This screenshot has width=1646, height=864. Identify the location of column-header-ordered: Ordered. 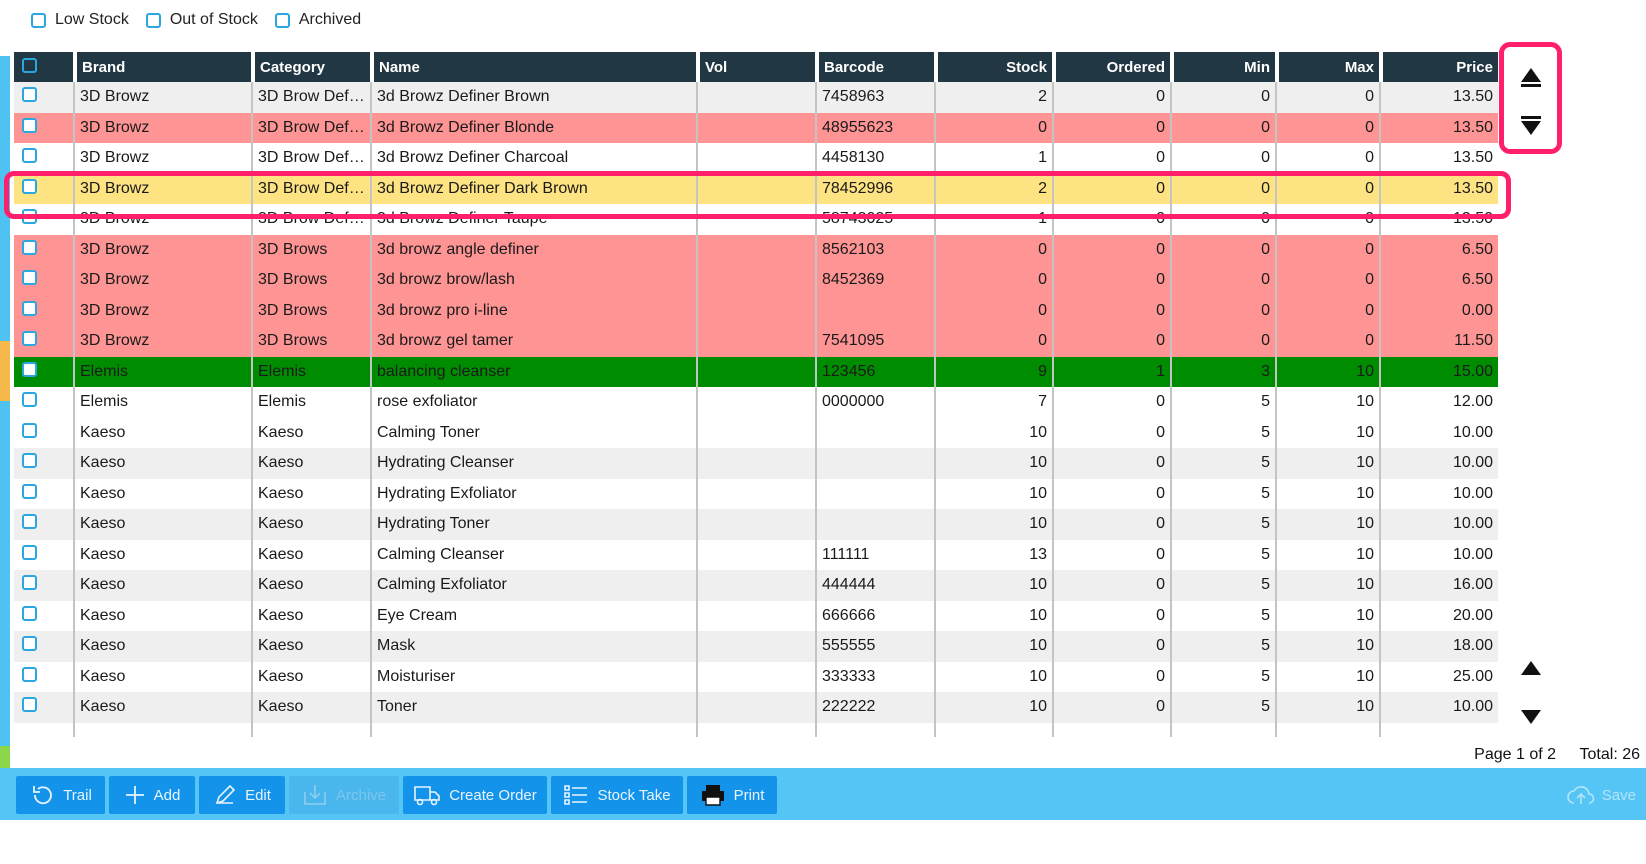
(1111, 67).